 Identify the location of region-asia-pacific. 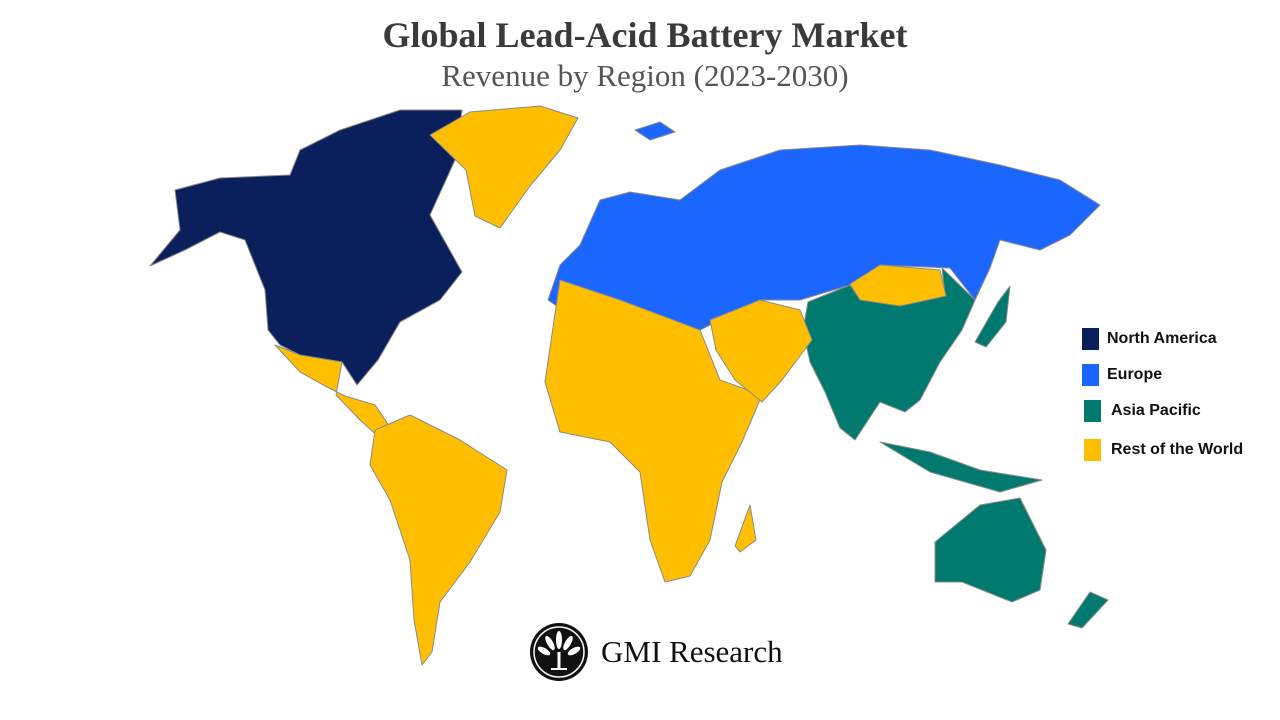
(955, 448).